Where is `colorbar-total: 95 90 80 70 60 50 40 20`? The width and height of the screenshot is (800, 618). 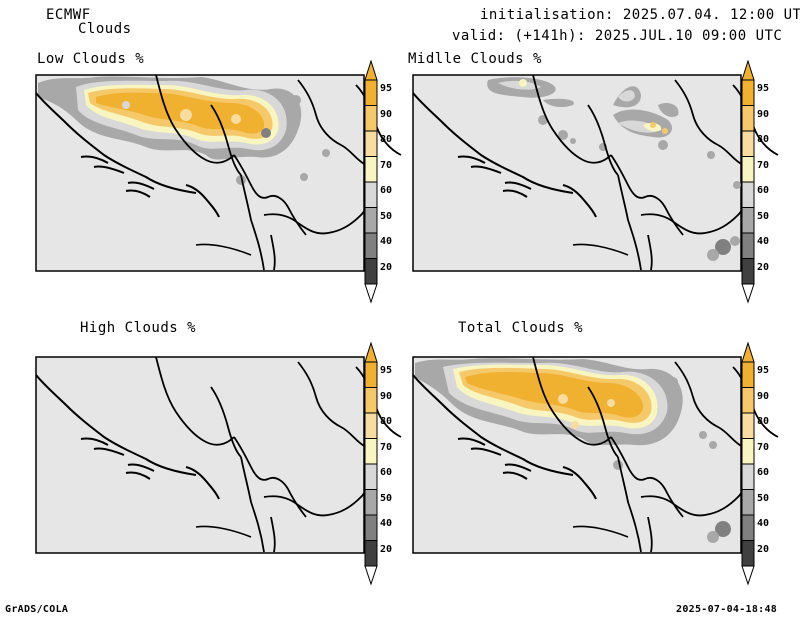
colorbar-total: 95 90 80 70 60 50 40 20 is located at coordinates (755, 465).